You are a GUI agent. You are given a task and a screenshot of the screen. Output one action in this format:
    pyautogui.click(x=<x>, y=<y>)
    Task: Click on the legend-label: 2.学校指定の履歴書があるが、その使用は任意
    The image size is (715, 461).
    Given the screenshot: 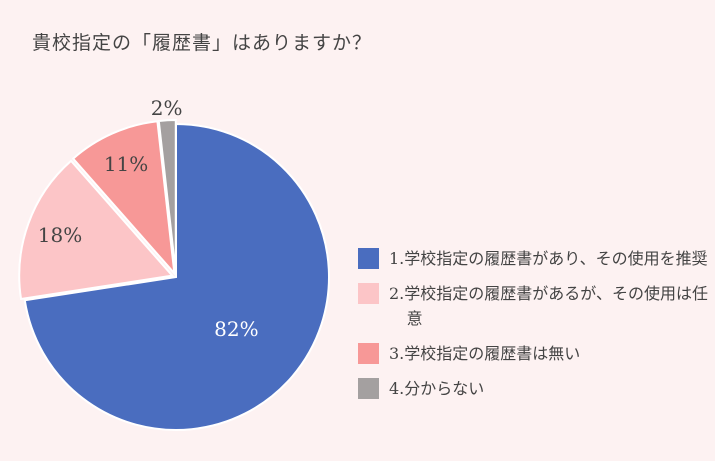 What is the action you would take?
    pyautogui.click(x=548, y=306)
    